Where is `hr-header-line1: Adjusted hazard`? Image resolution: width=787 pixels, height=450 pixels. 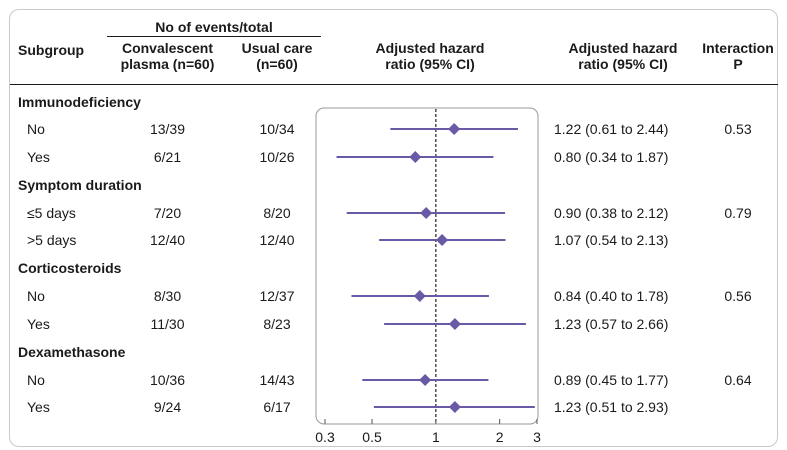 hr-header-line1: Adjusted hazard is located at coordinates (623, 48).